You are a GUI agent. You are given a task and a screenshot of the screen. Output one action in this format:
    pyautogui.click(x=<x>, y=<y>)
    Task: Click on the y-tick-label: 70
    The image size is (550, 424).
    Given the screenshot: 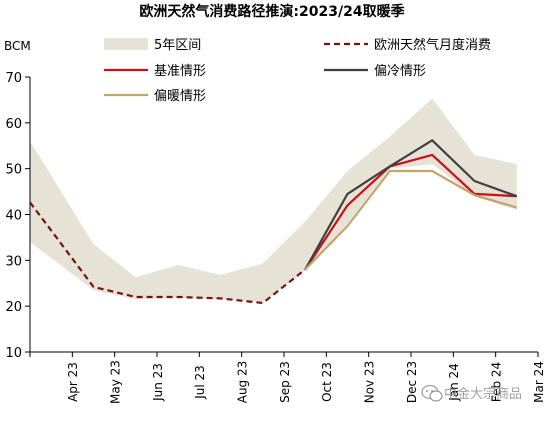 What is the action you would take?
    pyautogui.click(x=13, y=78)
    